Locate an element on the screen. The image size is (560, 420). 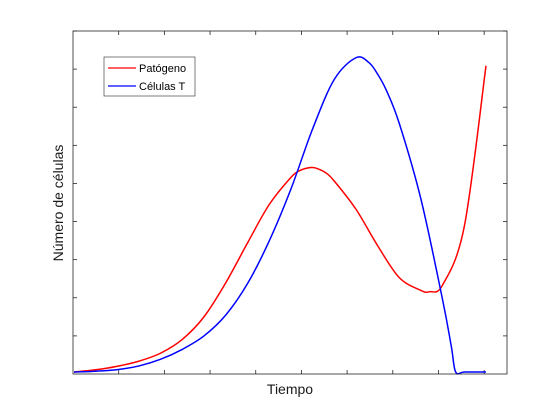
y-axis-label: Número de células is located at coordinates (58, 203).